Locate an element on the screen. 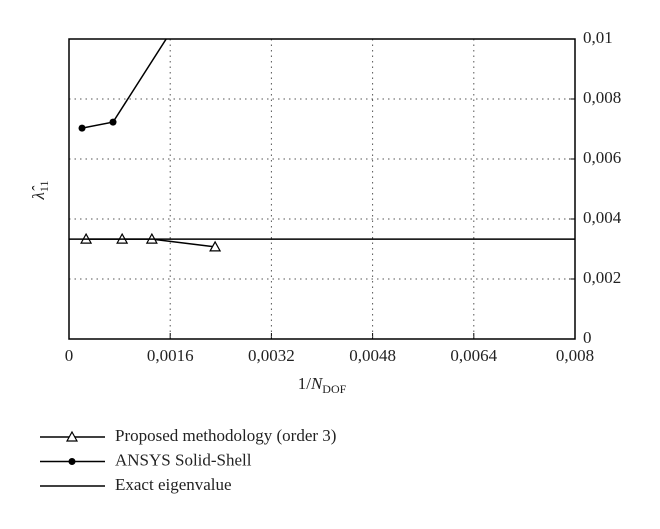 The width and height of the screenshot is (660, 529). legend-label: ANSYS Solid-Shell is located at coordinates (183, 459).